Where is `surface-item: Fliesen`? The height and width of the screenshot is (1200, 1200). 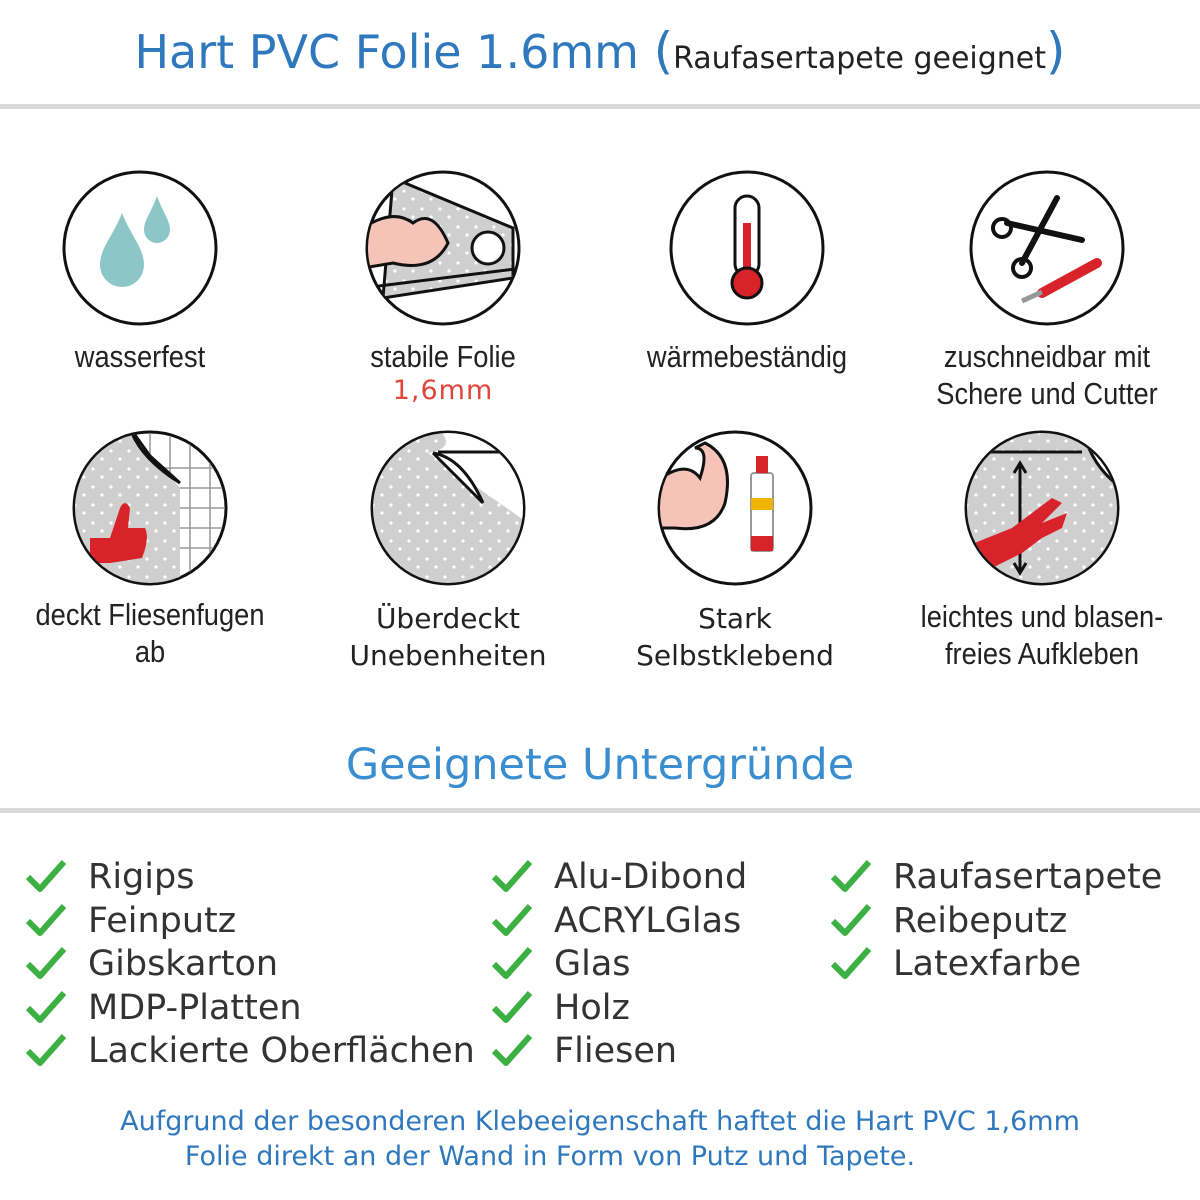
surface-item: Fliesen is located at coordinates (585, 1051).